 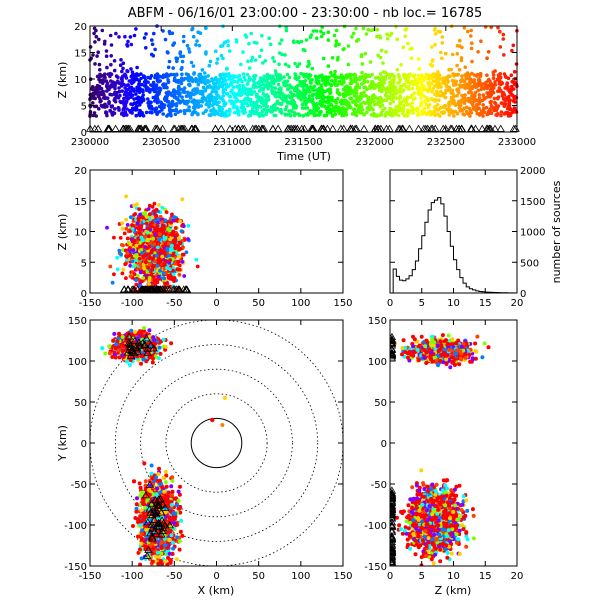 I want to click on x-tick-label: 0, so click(x=216, y=303).